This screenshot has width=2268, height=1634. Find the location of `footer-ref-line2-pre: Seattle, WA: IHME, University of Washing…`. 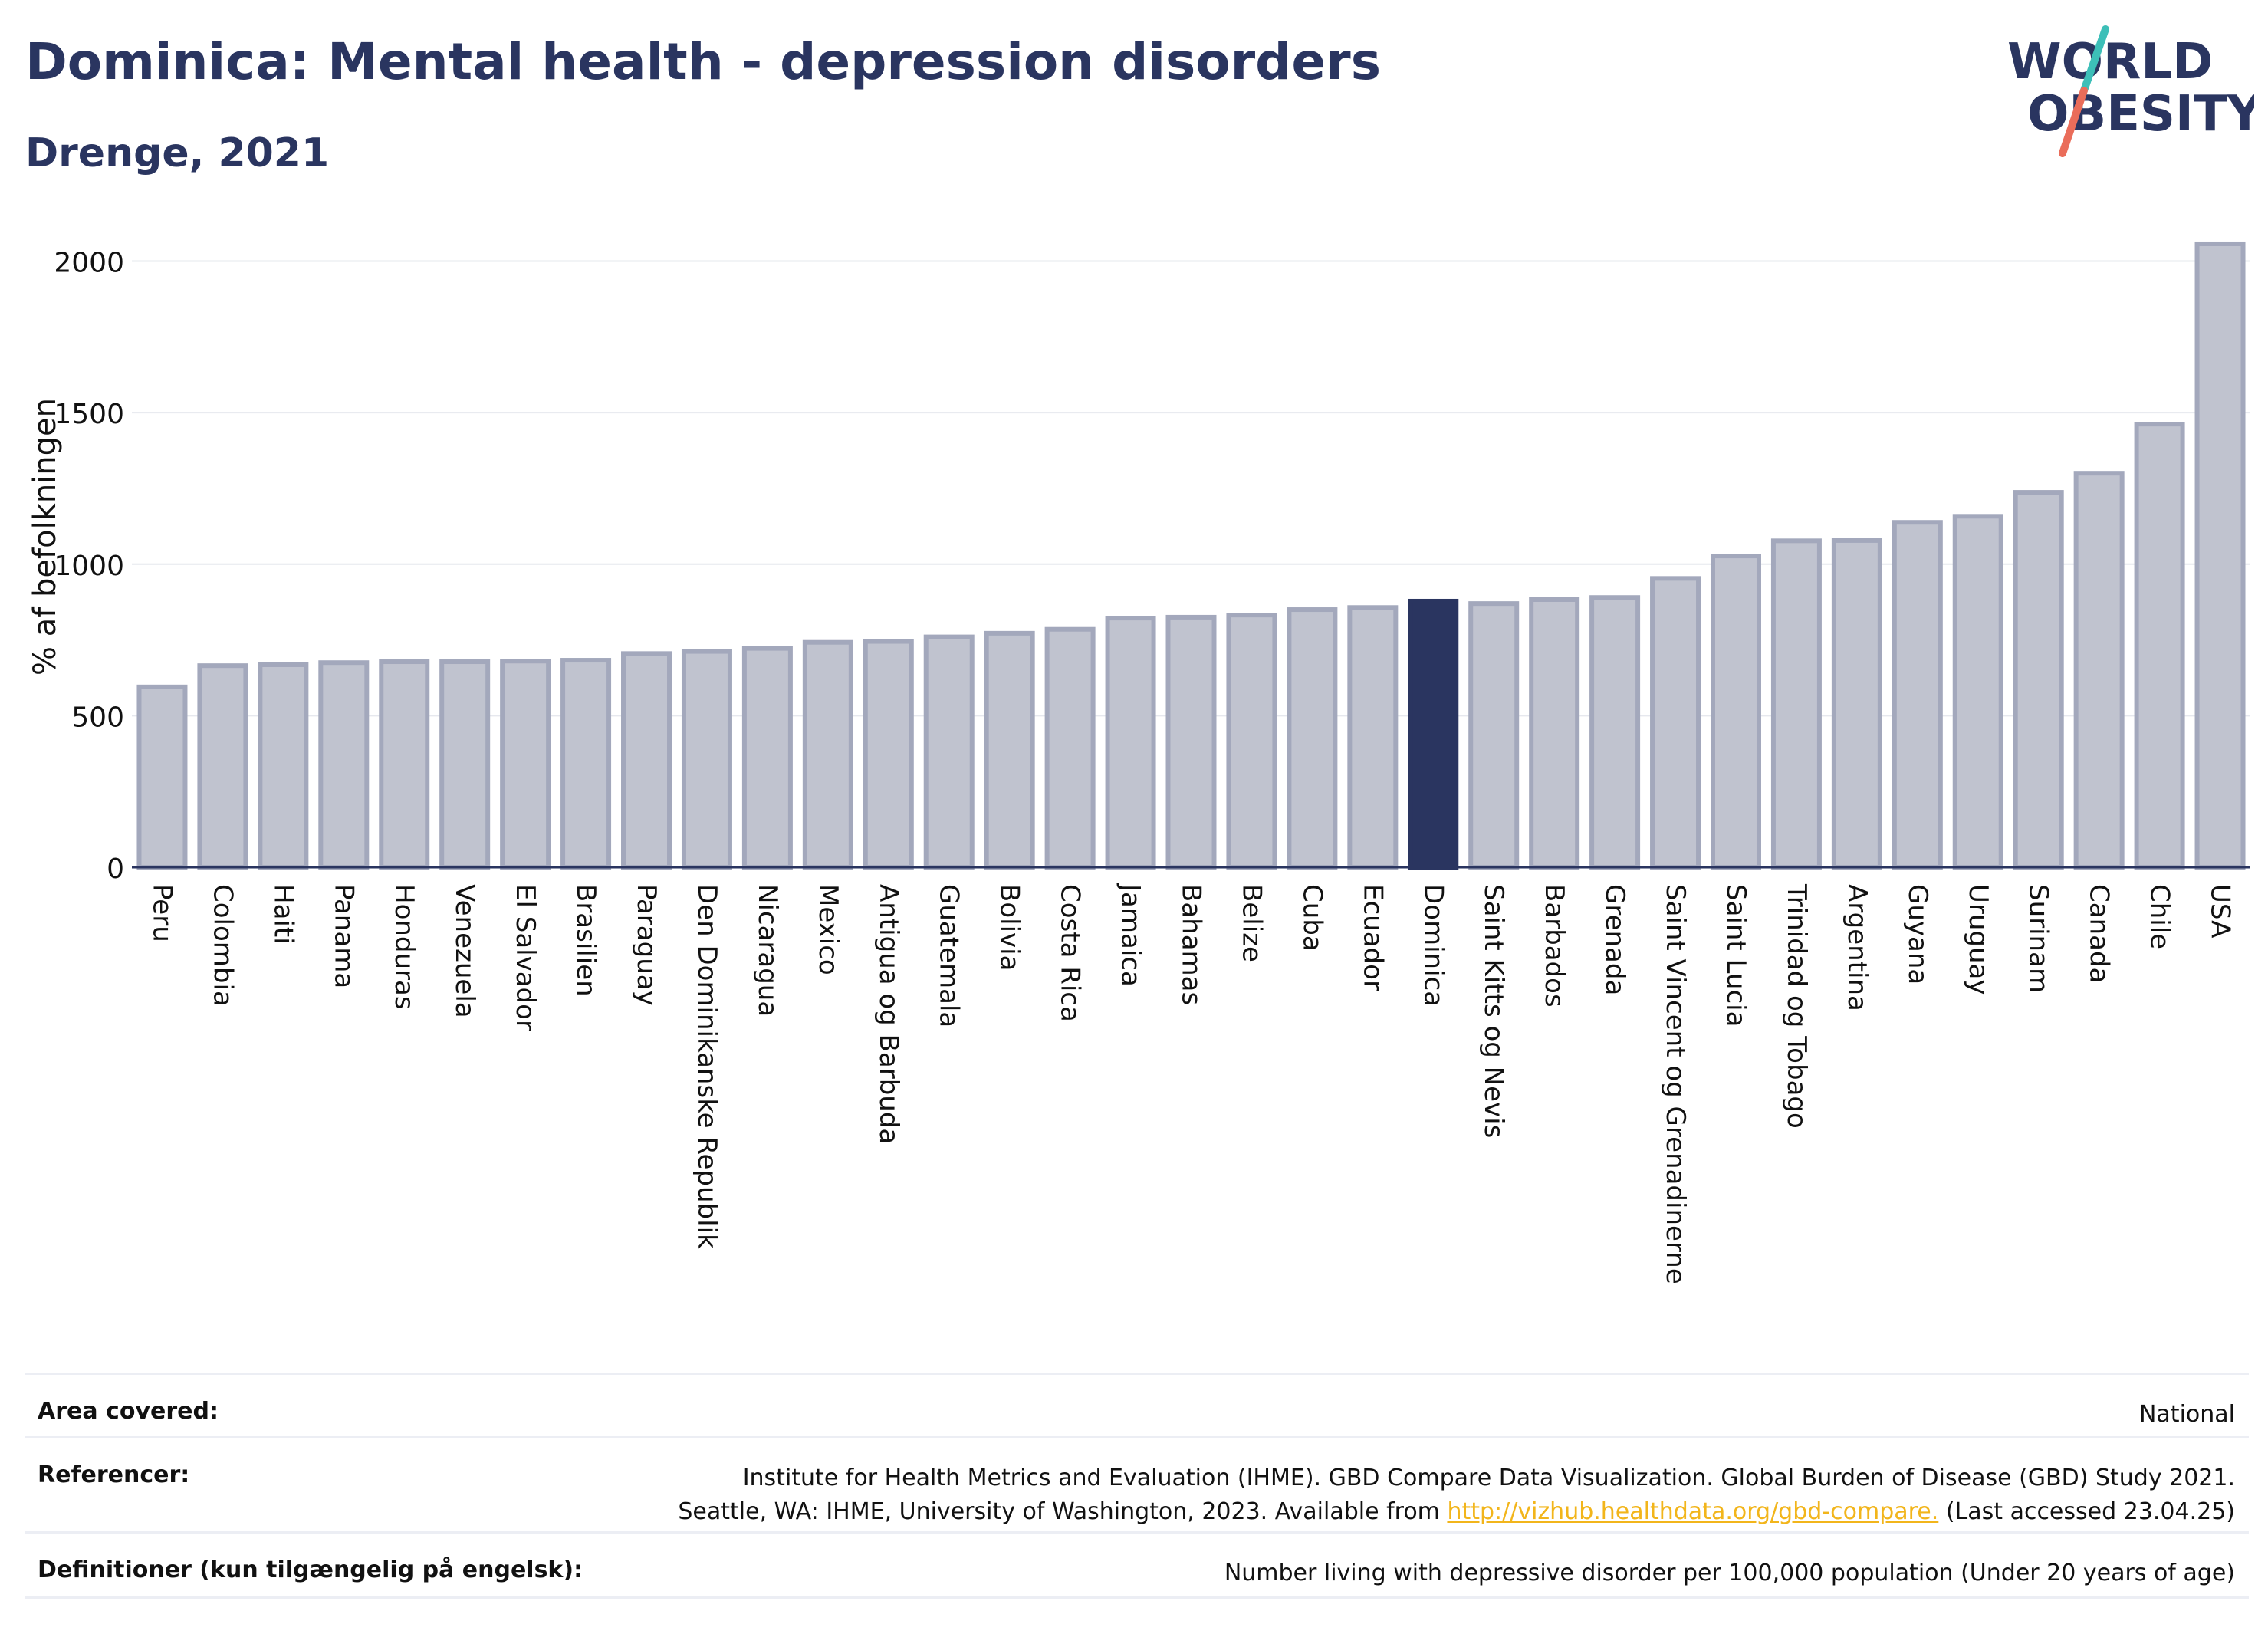

footer-ref-line2-pre: Seattle, WA: IHME, University of Washing… is located at coordinates (1063, 1512).